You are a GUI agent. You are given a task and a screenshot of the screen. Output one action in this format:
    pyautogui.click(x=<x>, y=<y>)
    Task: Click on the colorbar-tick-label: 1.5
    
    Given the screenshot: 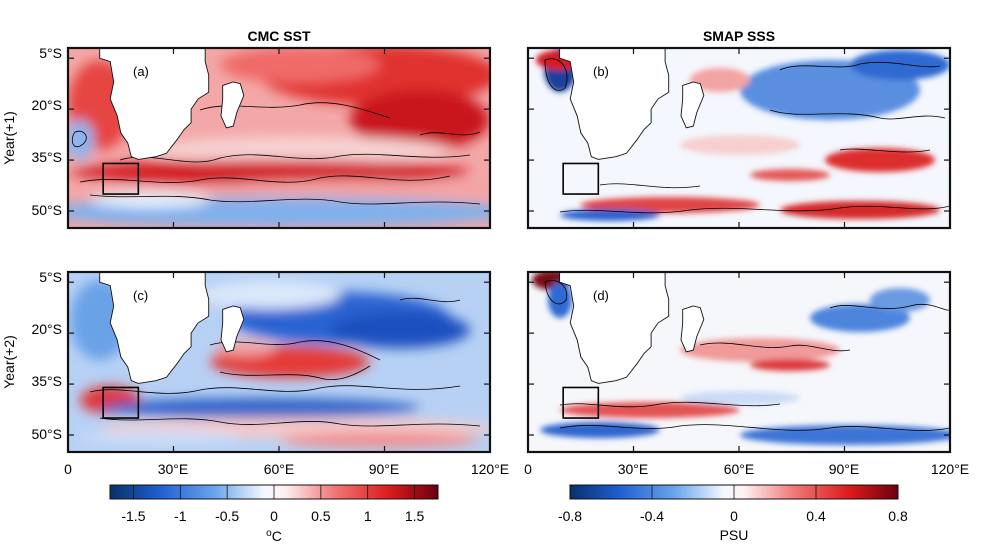 What is the action you would take?
    pyautogui.click(x=415, y=516)
    